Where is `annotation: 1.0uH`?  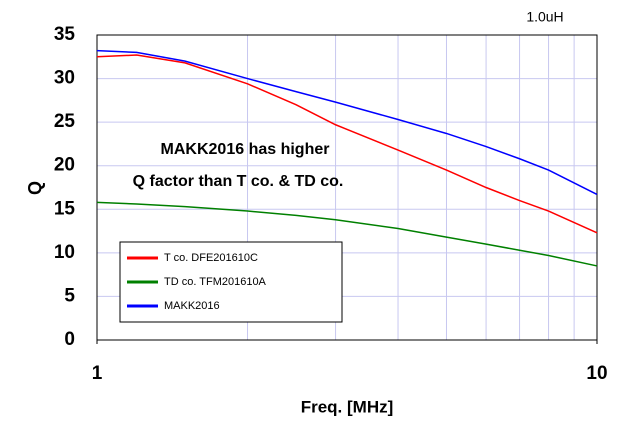 annotation: 1.0uH is located at coordinates (544, 17).